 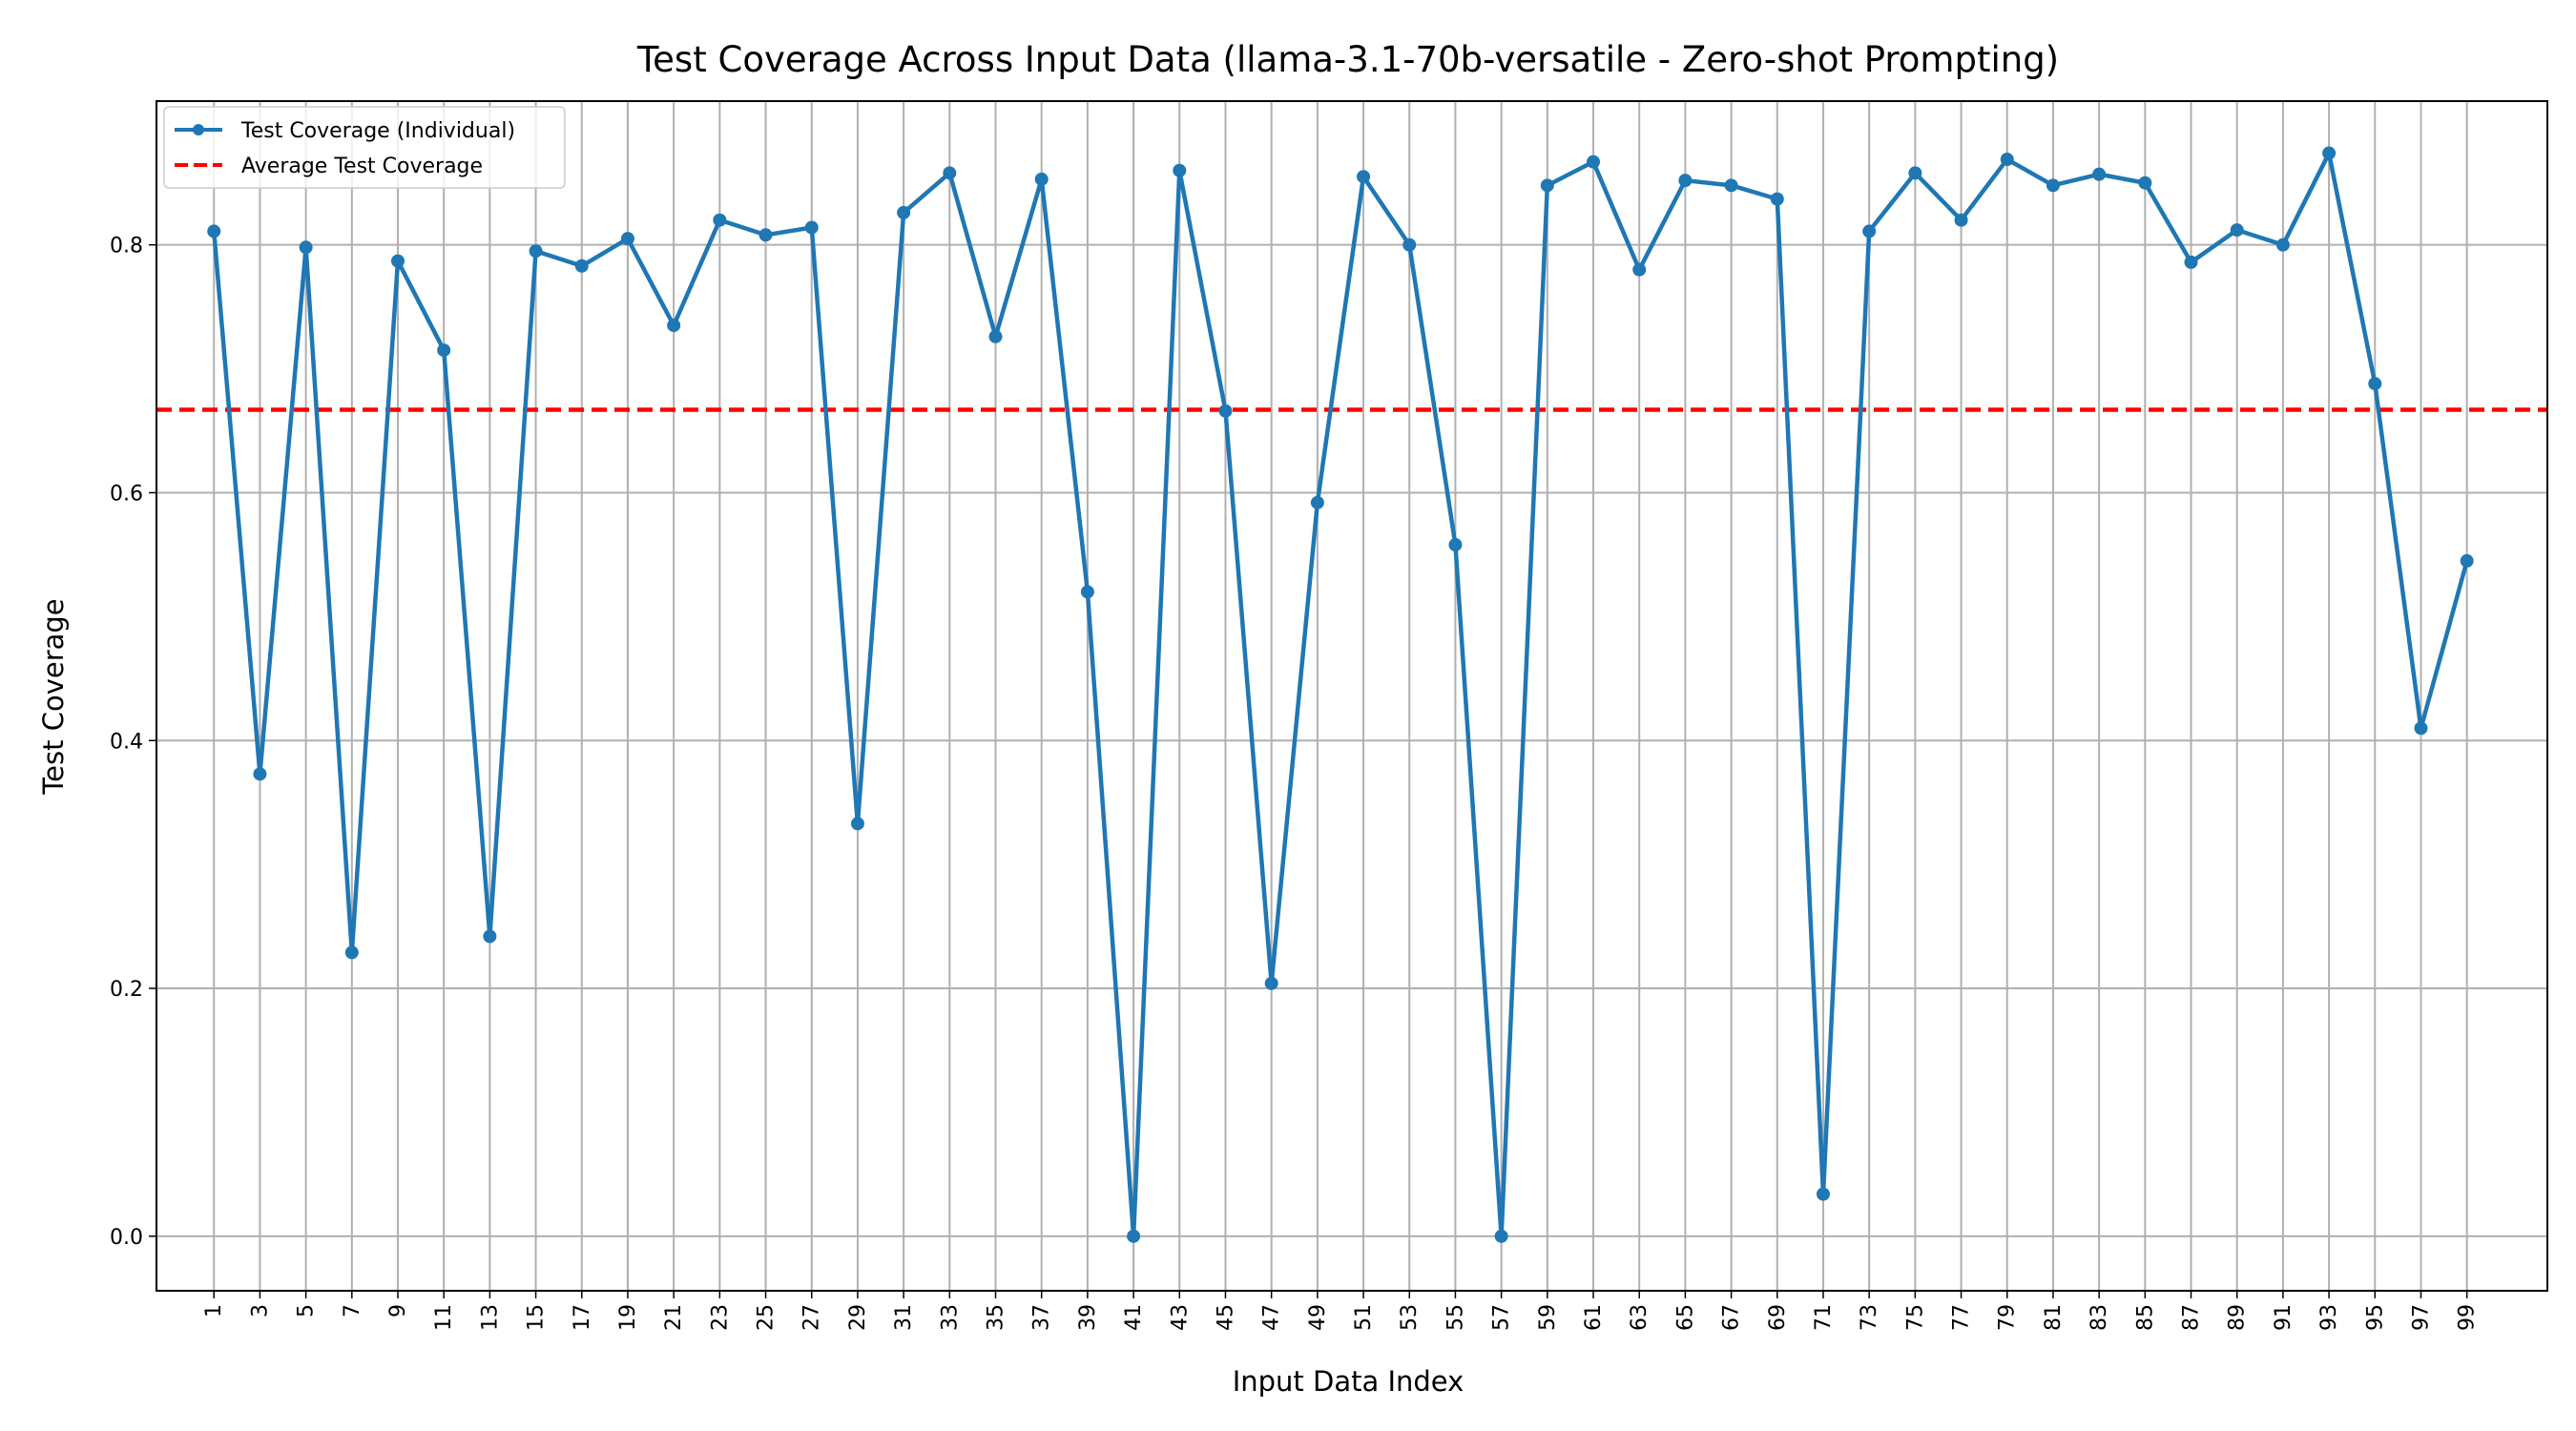 I want to click on x-tick-label: 83, so click(x=2099, y=1317).